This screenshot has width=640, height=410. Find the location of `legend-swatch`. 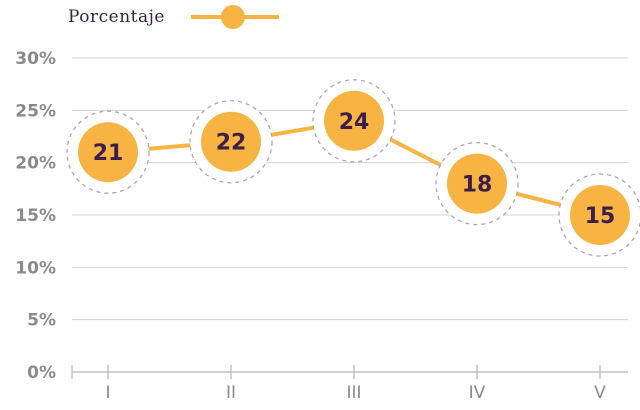

legend-swatch is located at coordinates (234, 17).